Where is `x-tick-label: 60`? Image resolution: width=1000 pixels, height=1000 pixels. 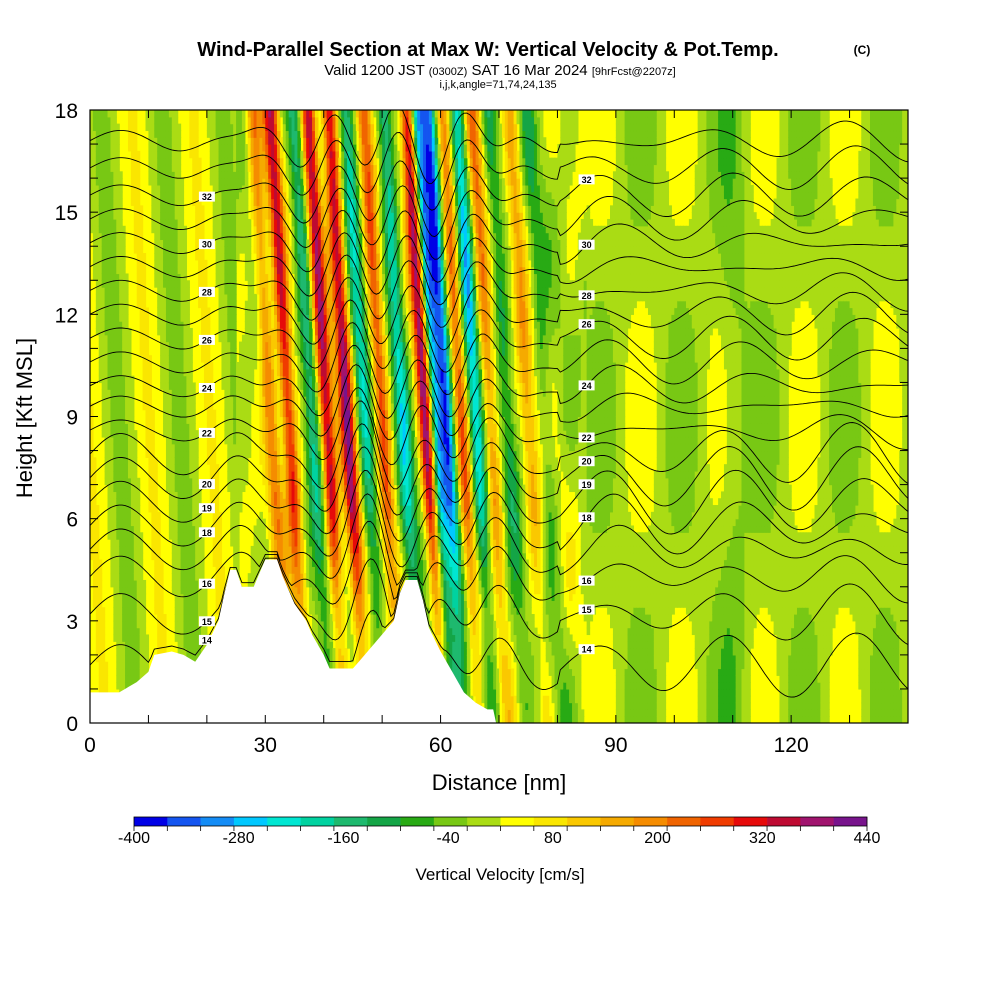
x-tick-label: 60 is located at coordinates (440, 745).